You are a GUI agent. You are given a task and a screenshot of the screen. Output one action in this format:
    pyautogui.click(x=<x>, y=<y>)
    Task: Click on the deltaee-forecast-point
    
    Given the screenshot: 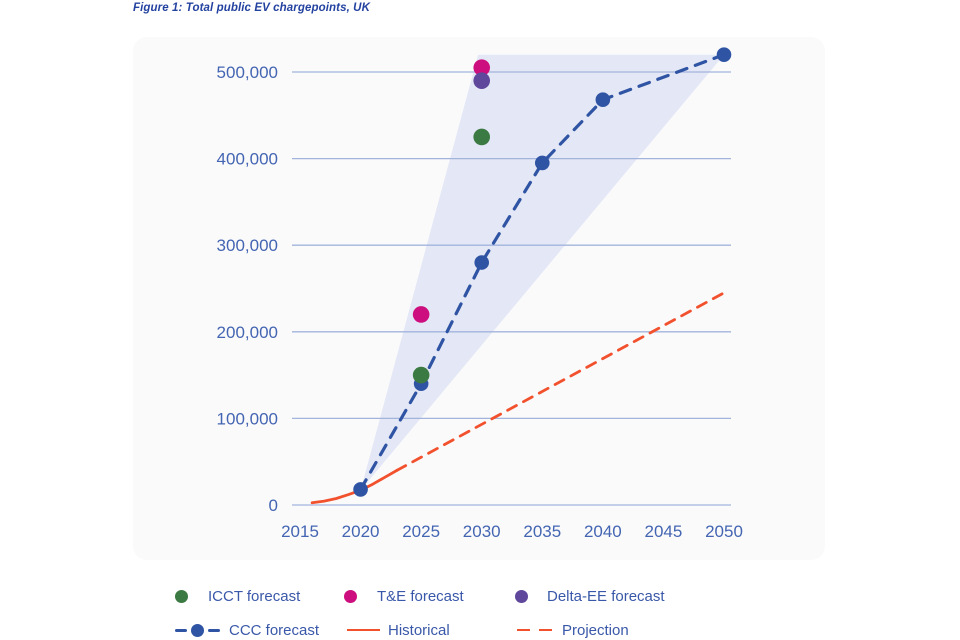 What is the action you would take?
    pyautogui.click(x=482, y=80)
    